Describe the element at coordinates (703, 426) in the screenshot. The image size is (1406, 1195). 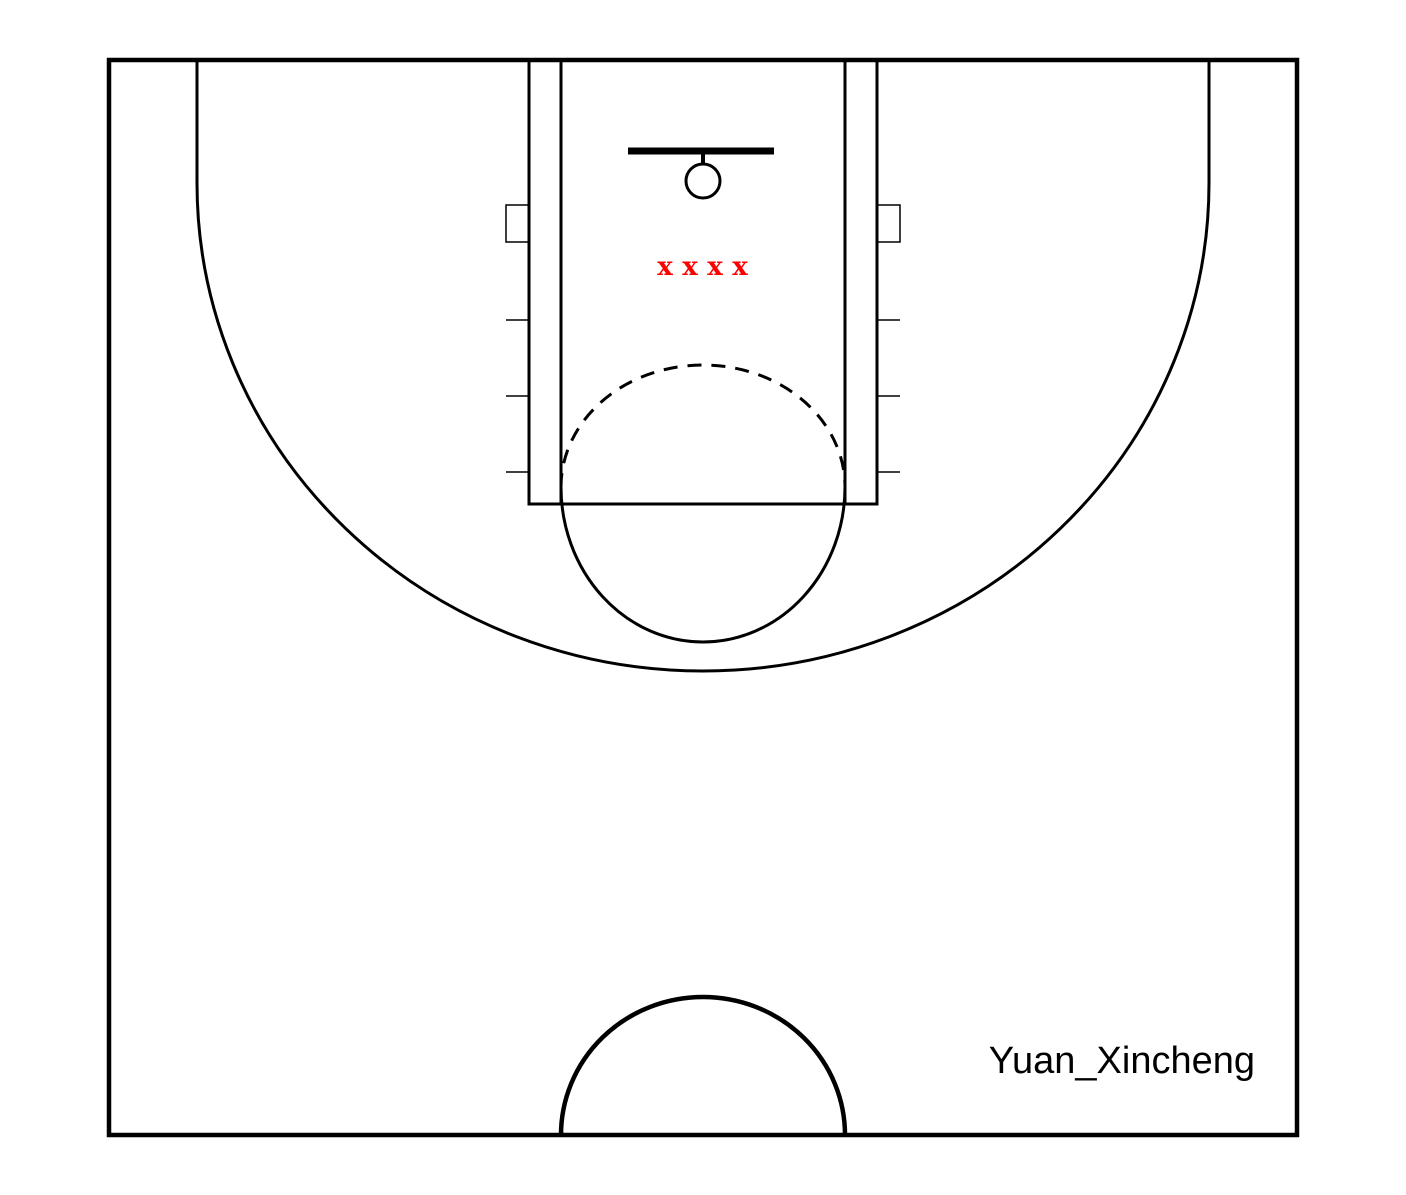
I see `free-throw-circle-dashed` at that location.